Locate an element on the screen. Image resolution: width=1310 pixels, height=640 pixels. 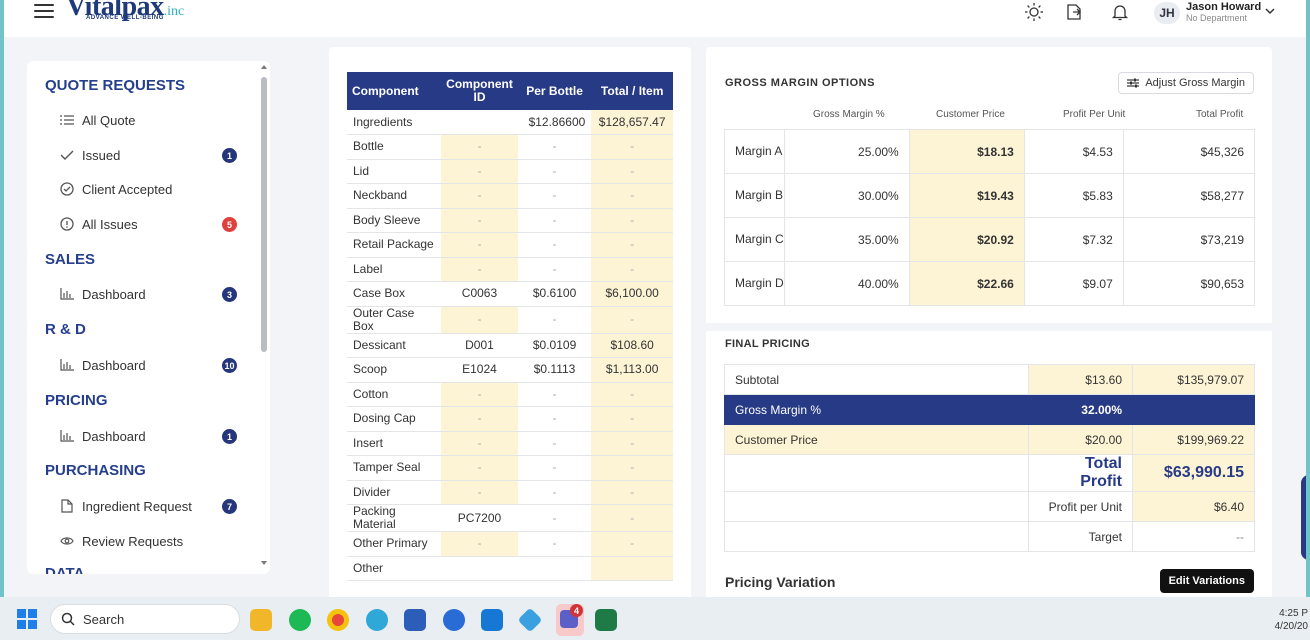
sidebar-scrollbar is located at coordinates (264, 316).